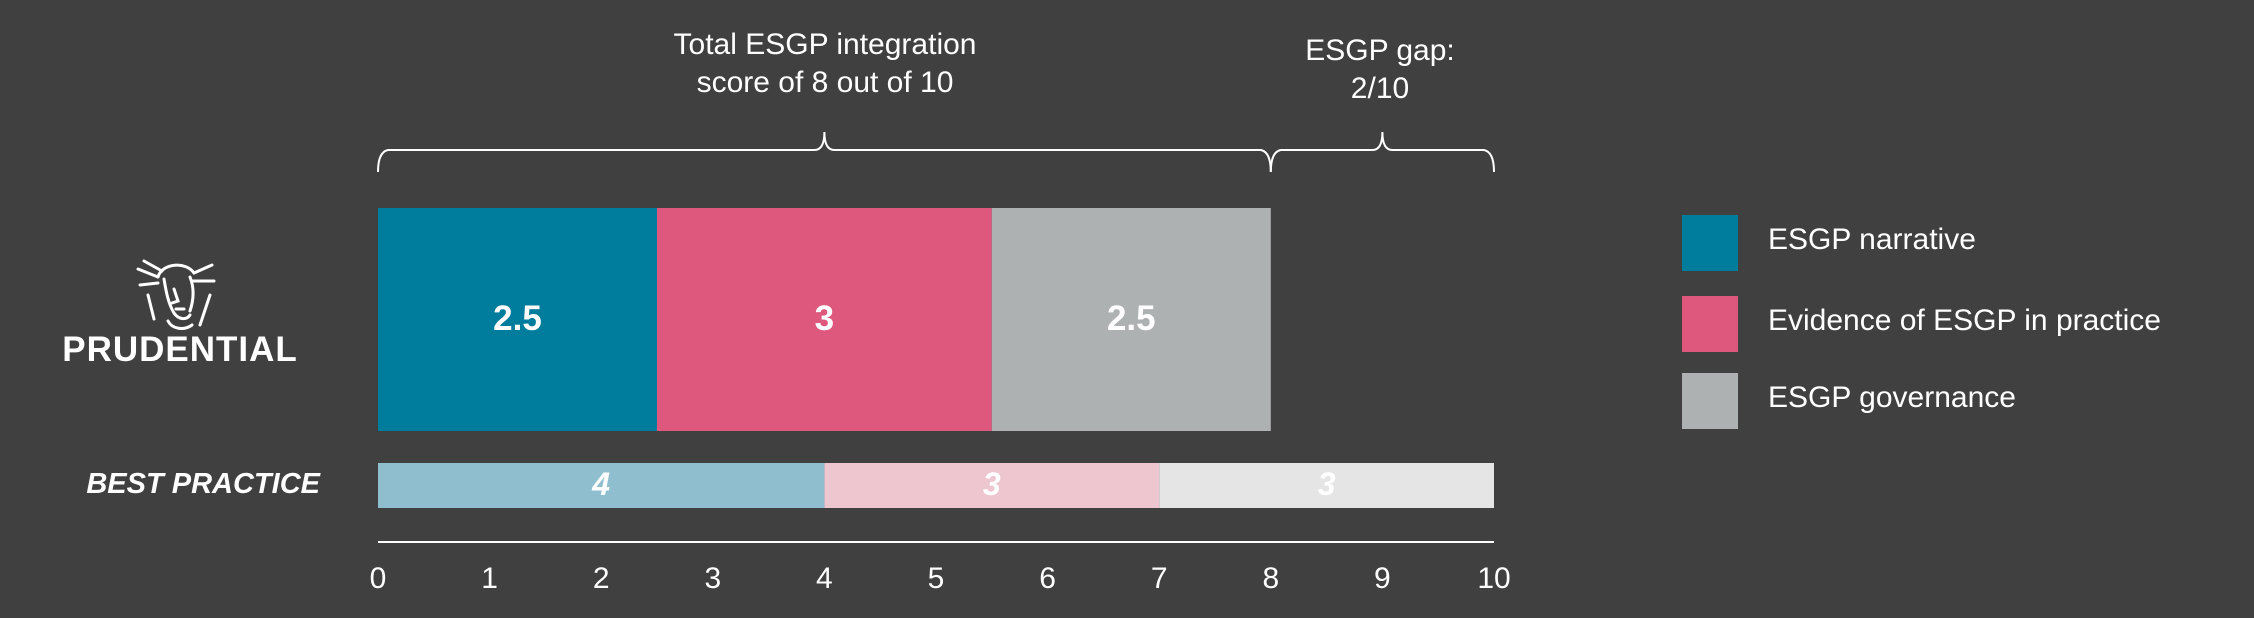  Describe the element at coordinates (936, 578) in the screenshot. I see `x-tick-label: 5` at that location.